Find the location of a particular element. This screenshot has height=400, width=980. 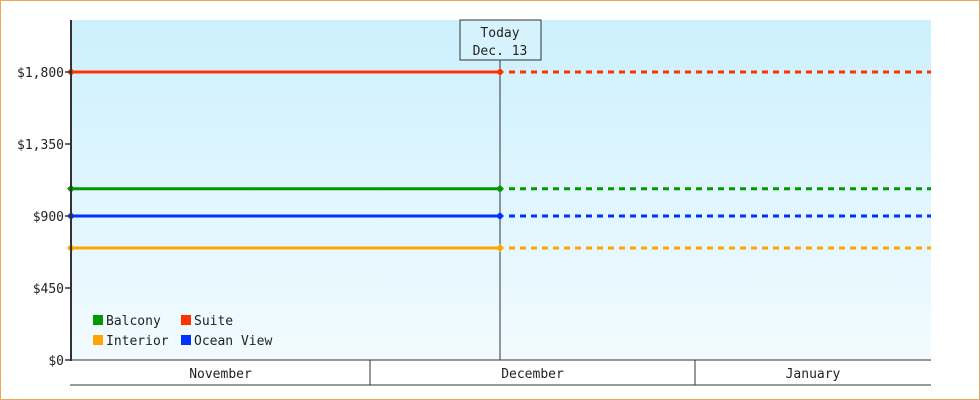

legend-label: Suite is located at coordinates (213, 321).